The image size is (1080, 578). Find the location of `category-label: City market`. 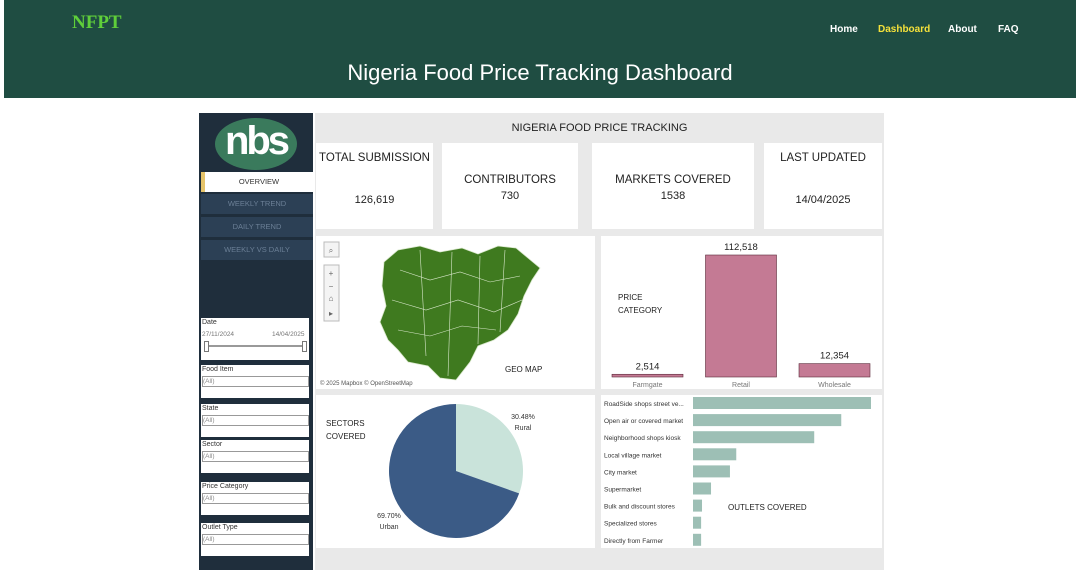

category-label: City market is located at coordinates (620, 472).